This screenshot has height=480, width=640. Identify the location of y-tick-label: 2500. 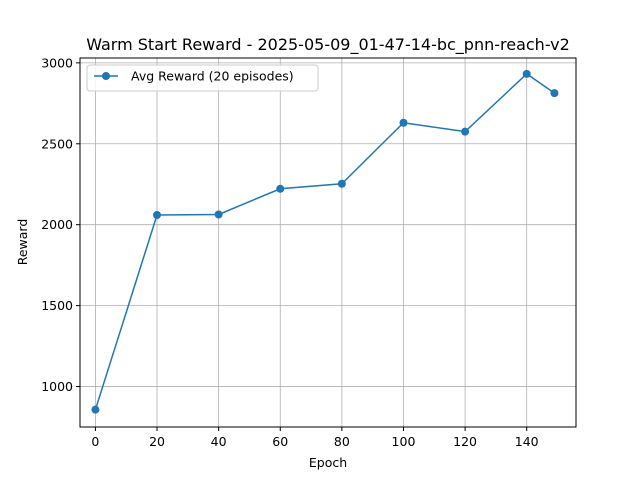
(57, 143).